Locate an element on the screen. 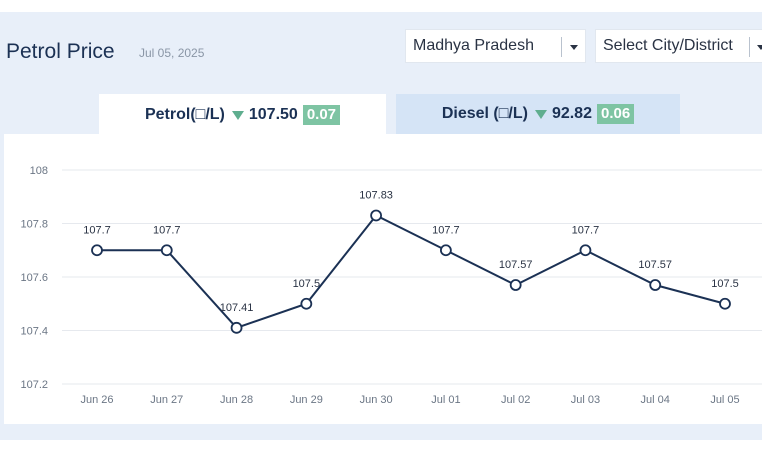 This screenshot has width=762, height=457. x-tick-label: Jul 03 is located at coordinates (585, 400).